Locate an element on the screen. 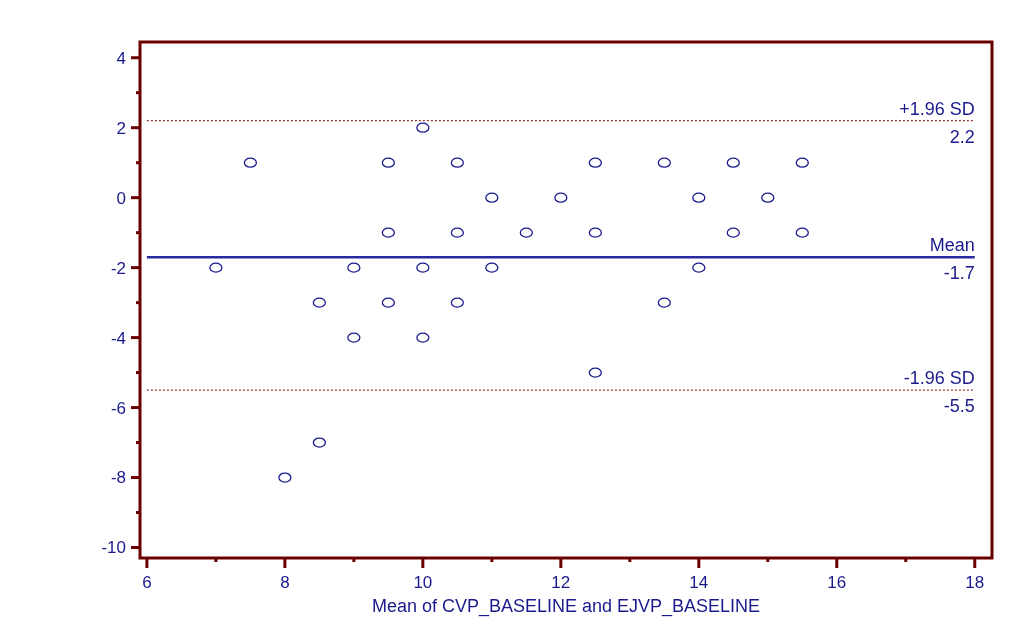 The height and width of the screenshot is (628, 1026). y-tick-label: -8 is located at coordinates (118, 478).